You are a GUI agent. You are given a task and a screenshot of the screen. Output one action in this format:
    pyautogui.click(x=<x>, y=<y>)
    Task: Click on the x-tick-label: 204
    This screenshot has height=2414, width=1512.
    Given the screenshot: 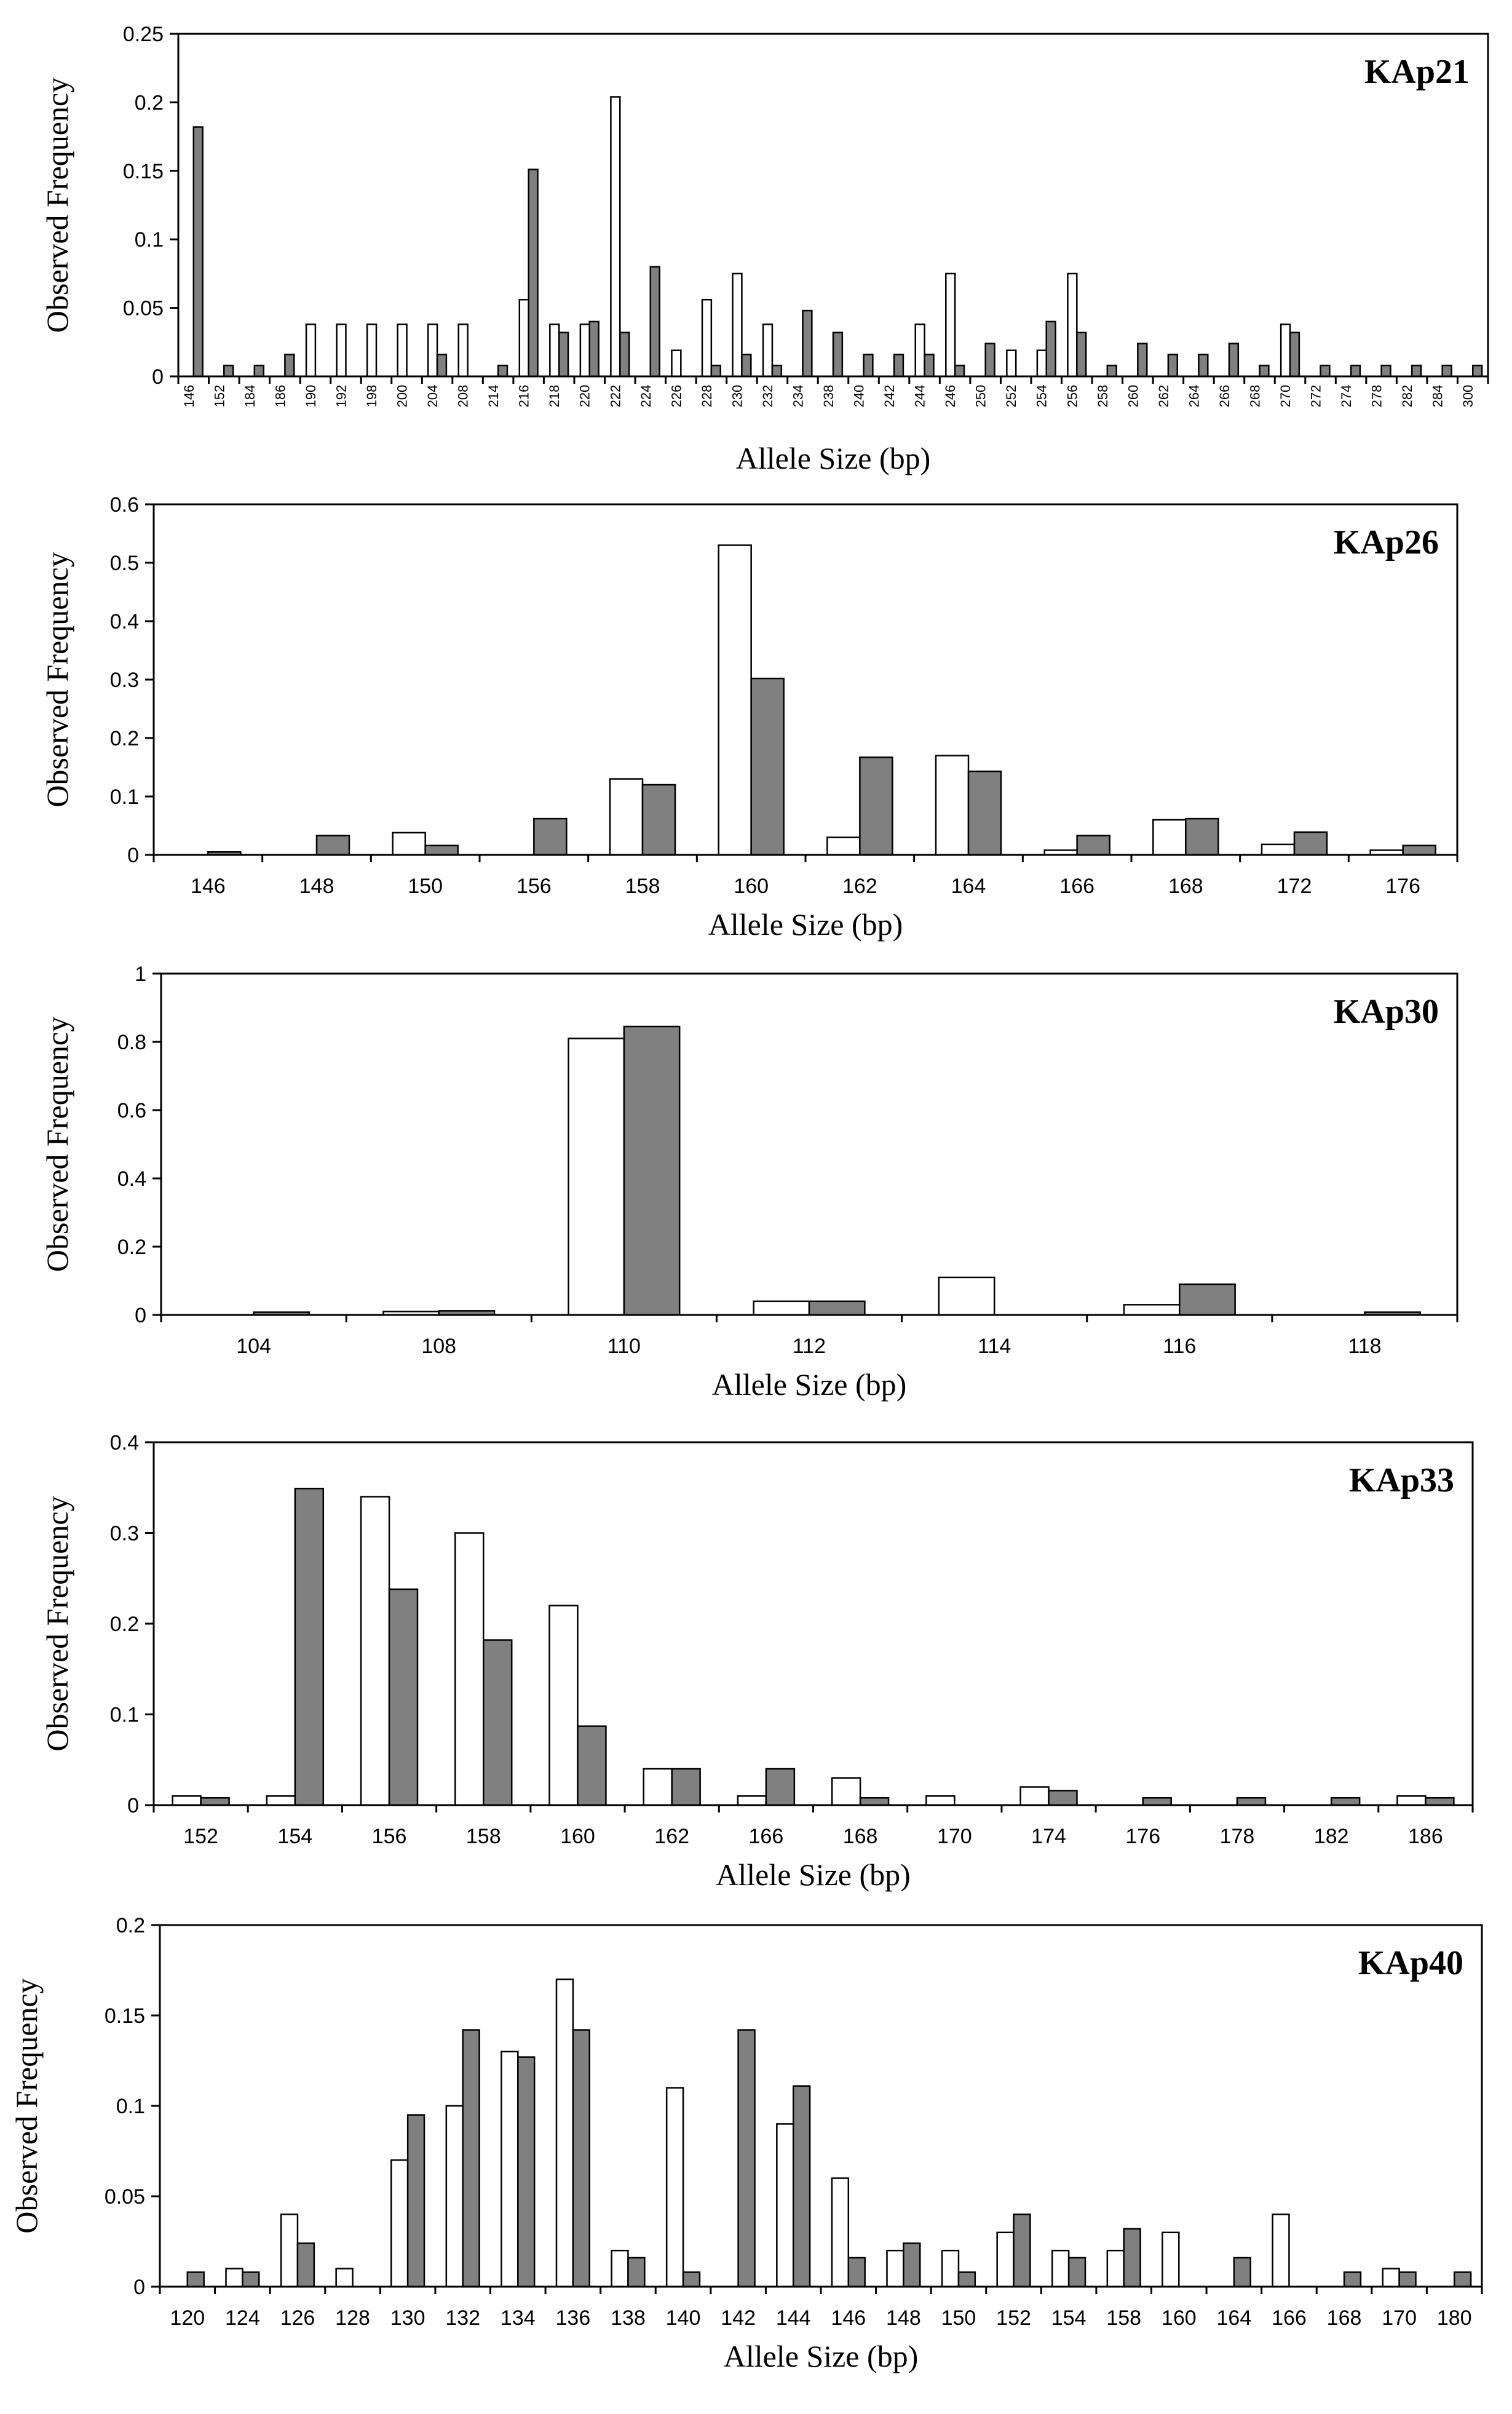 What is the action you would take?
    pyautogui.click(x=432, y=396)
    